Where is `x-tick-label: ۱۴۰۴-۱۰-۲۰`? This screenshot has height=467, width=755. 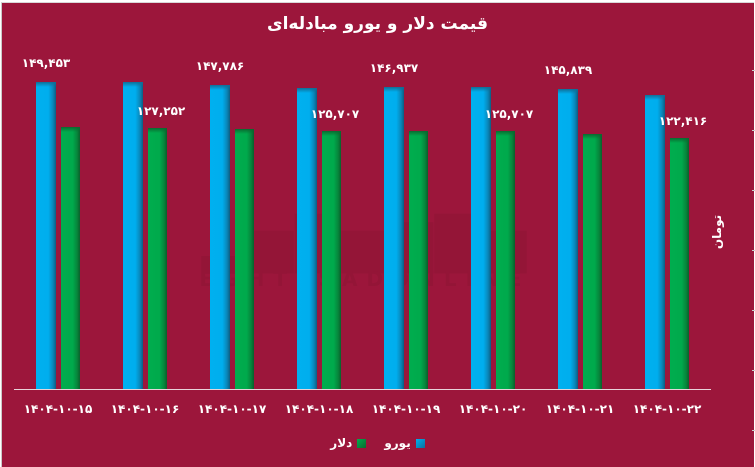
x-tick-label: ۱۴۰۴-۱۰-۲۰ is located at coordinates (493, 409).